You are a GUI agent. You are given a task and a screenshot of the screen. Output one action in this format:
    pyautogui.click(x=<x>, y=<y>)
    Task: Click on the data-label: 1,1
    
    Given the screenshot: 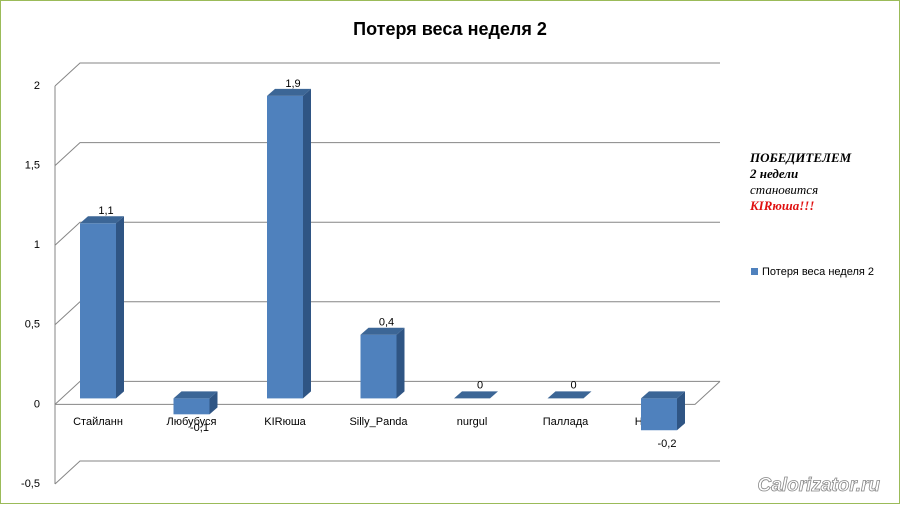 What is the action you would take?
    pyautogui.click(x=105, y=211)
    